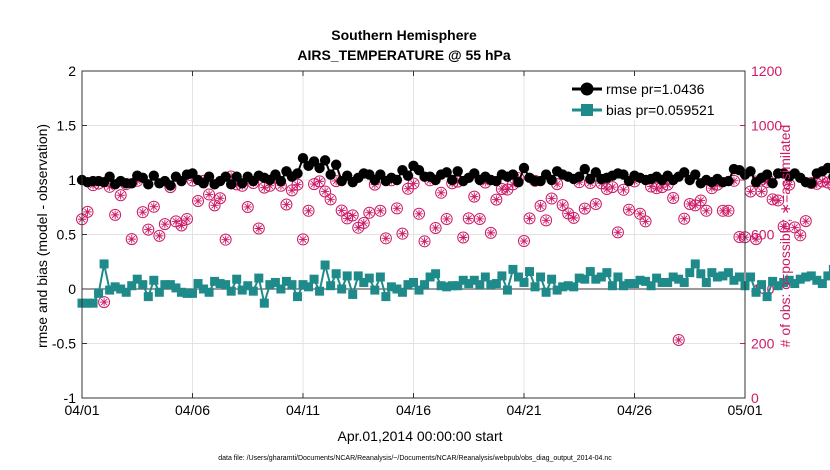  What do you see at coordinates (192, 410) in the screenshot?
I see `x-tick-label: 04/06` at bounding box center [192, 410].